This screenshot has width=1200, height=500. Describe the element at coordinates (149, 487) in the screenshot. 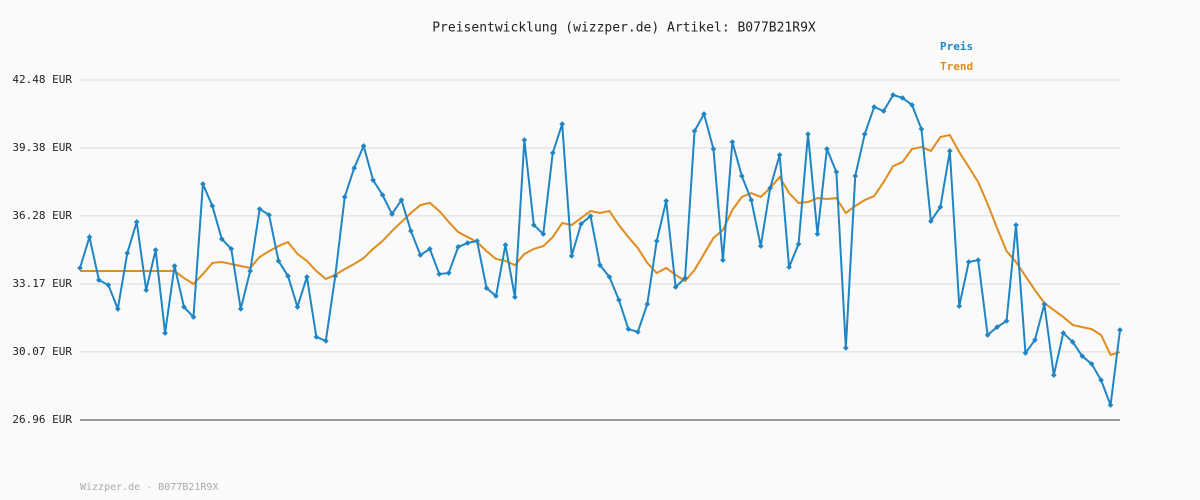

I see `footer: Wizzper.de - B077B21R9X` at that location.